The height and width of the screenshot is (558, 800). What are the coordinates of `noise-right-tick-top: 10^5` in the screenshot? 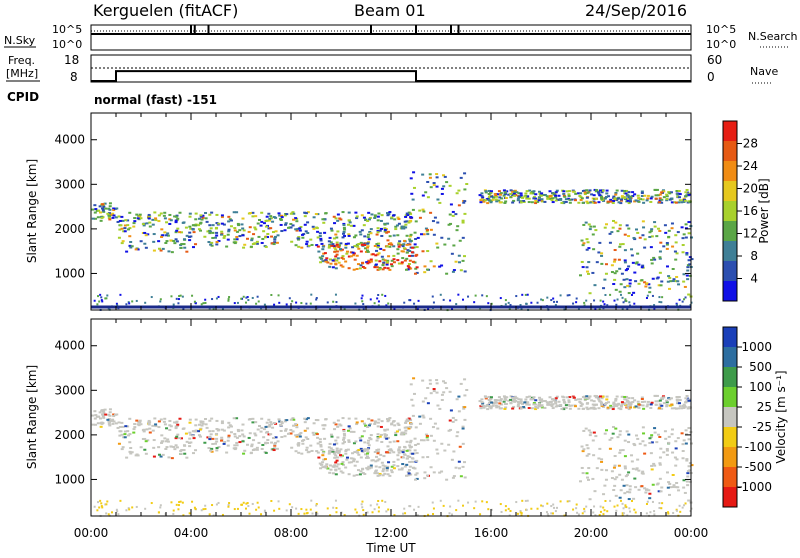 It's located at (721, 29).